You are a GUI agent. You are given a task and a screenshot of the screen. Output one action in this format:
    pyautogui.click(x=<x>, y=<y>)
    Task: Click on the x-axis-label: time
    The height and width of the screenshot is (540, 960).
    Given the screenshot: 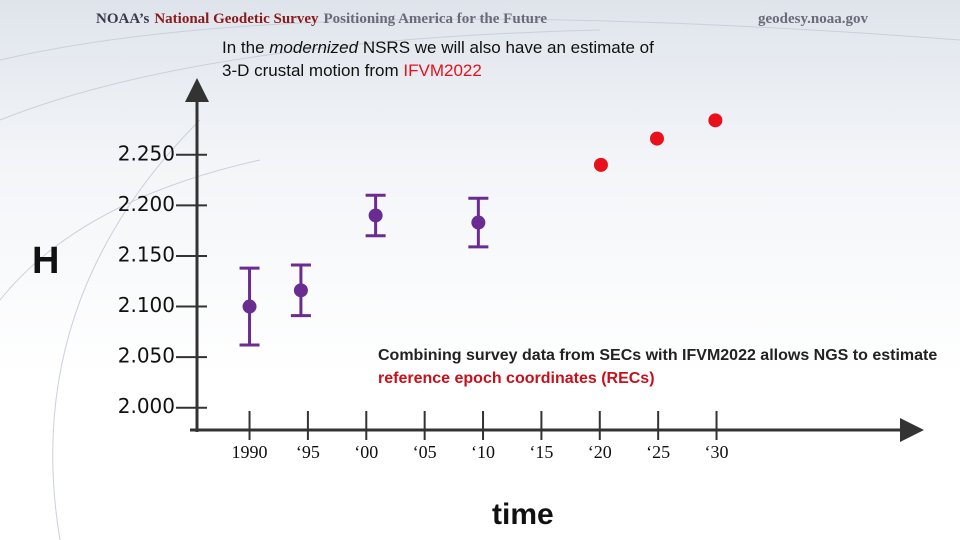 What is the action you would take?
    pyautogui.click(x=523, y=514)
    